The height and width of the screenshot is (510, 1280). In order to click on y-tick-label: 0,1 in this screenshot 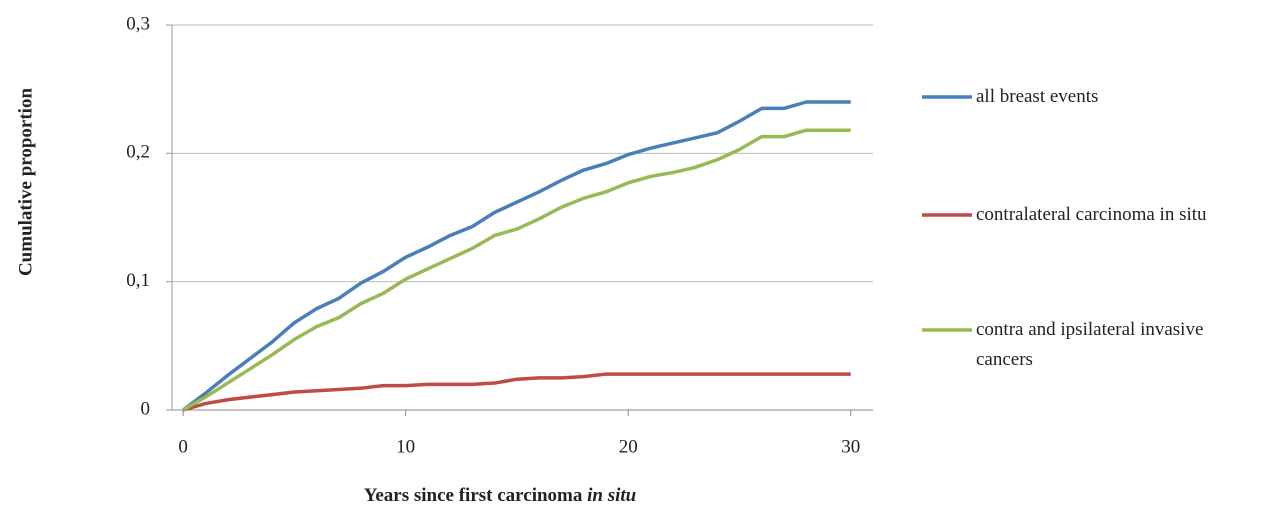, I will do `click(138, 280)`.